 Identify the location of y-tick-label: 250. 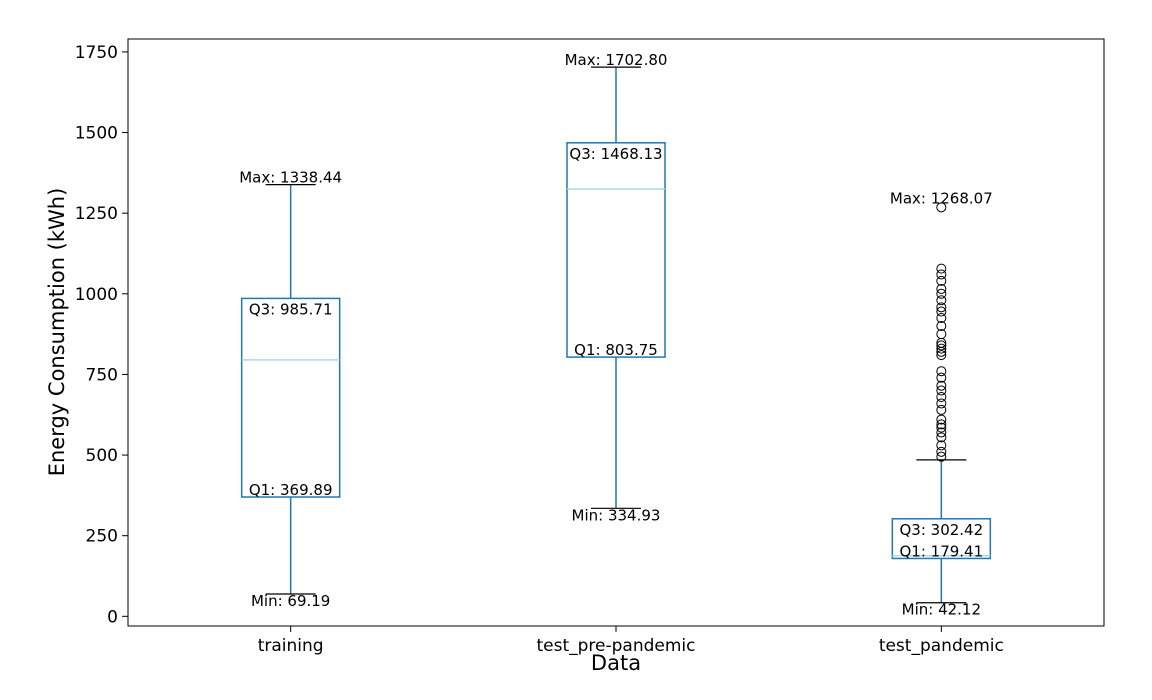
(102, 537).